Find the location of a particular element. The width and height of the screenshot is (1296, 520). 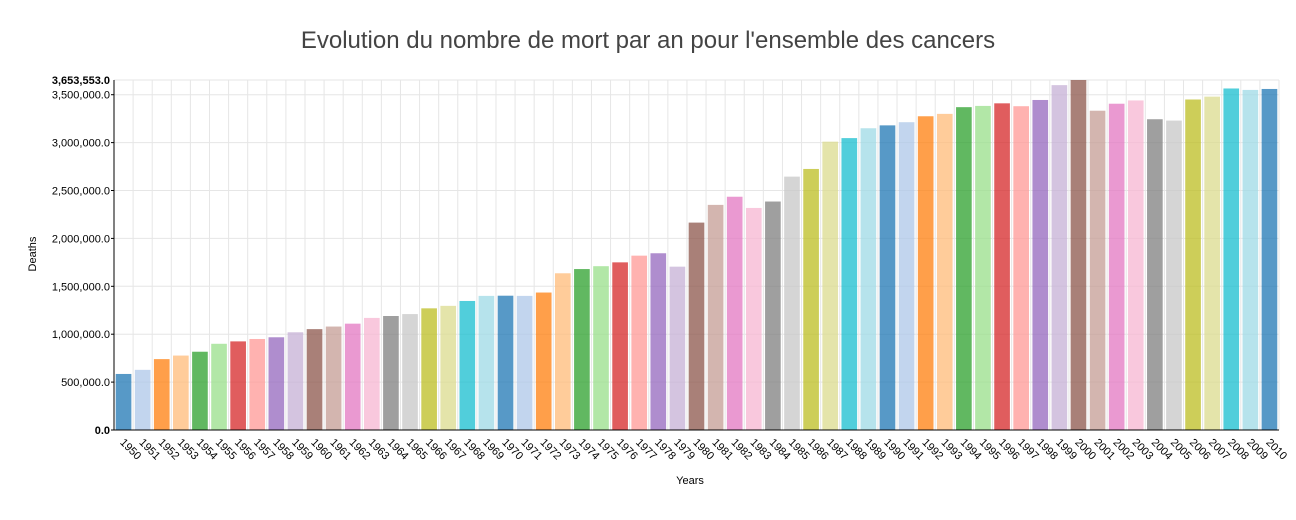

x-tick-label: 1968 is located at coordinates (474, 450).